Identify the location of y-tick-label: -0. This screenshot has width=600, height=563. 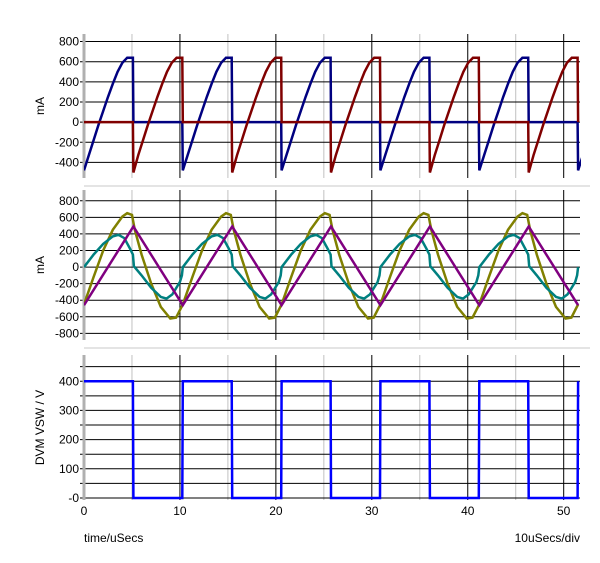
(73, 498).